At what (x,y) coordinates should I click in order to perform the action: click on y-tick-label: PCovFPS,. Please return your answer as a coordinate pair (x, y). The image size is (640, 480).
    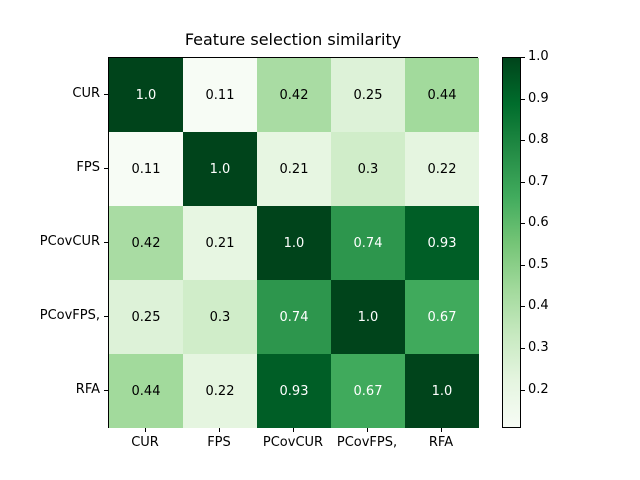
    Looking at the image, I should click on (69, 315).